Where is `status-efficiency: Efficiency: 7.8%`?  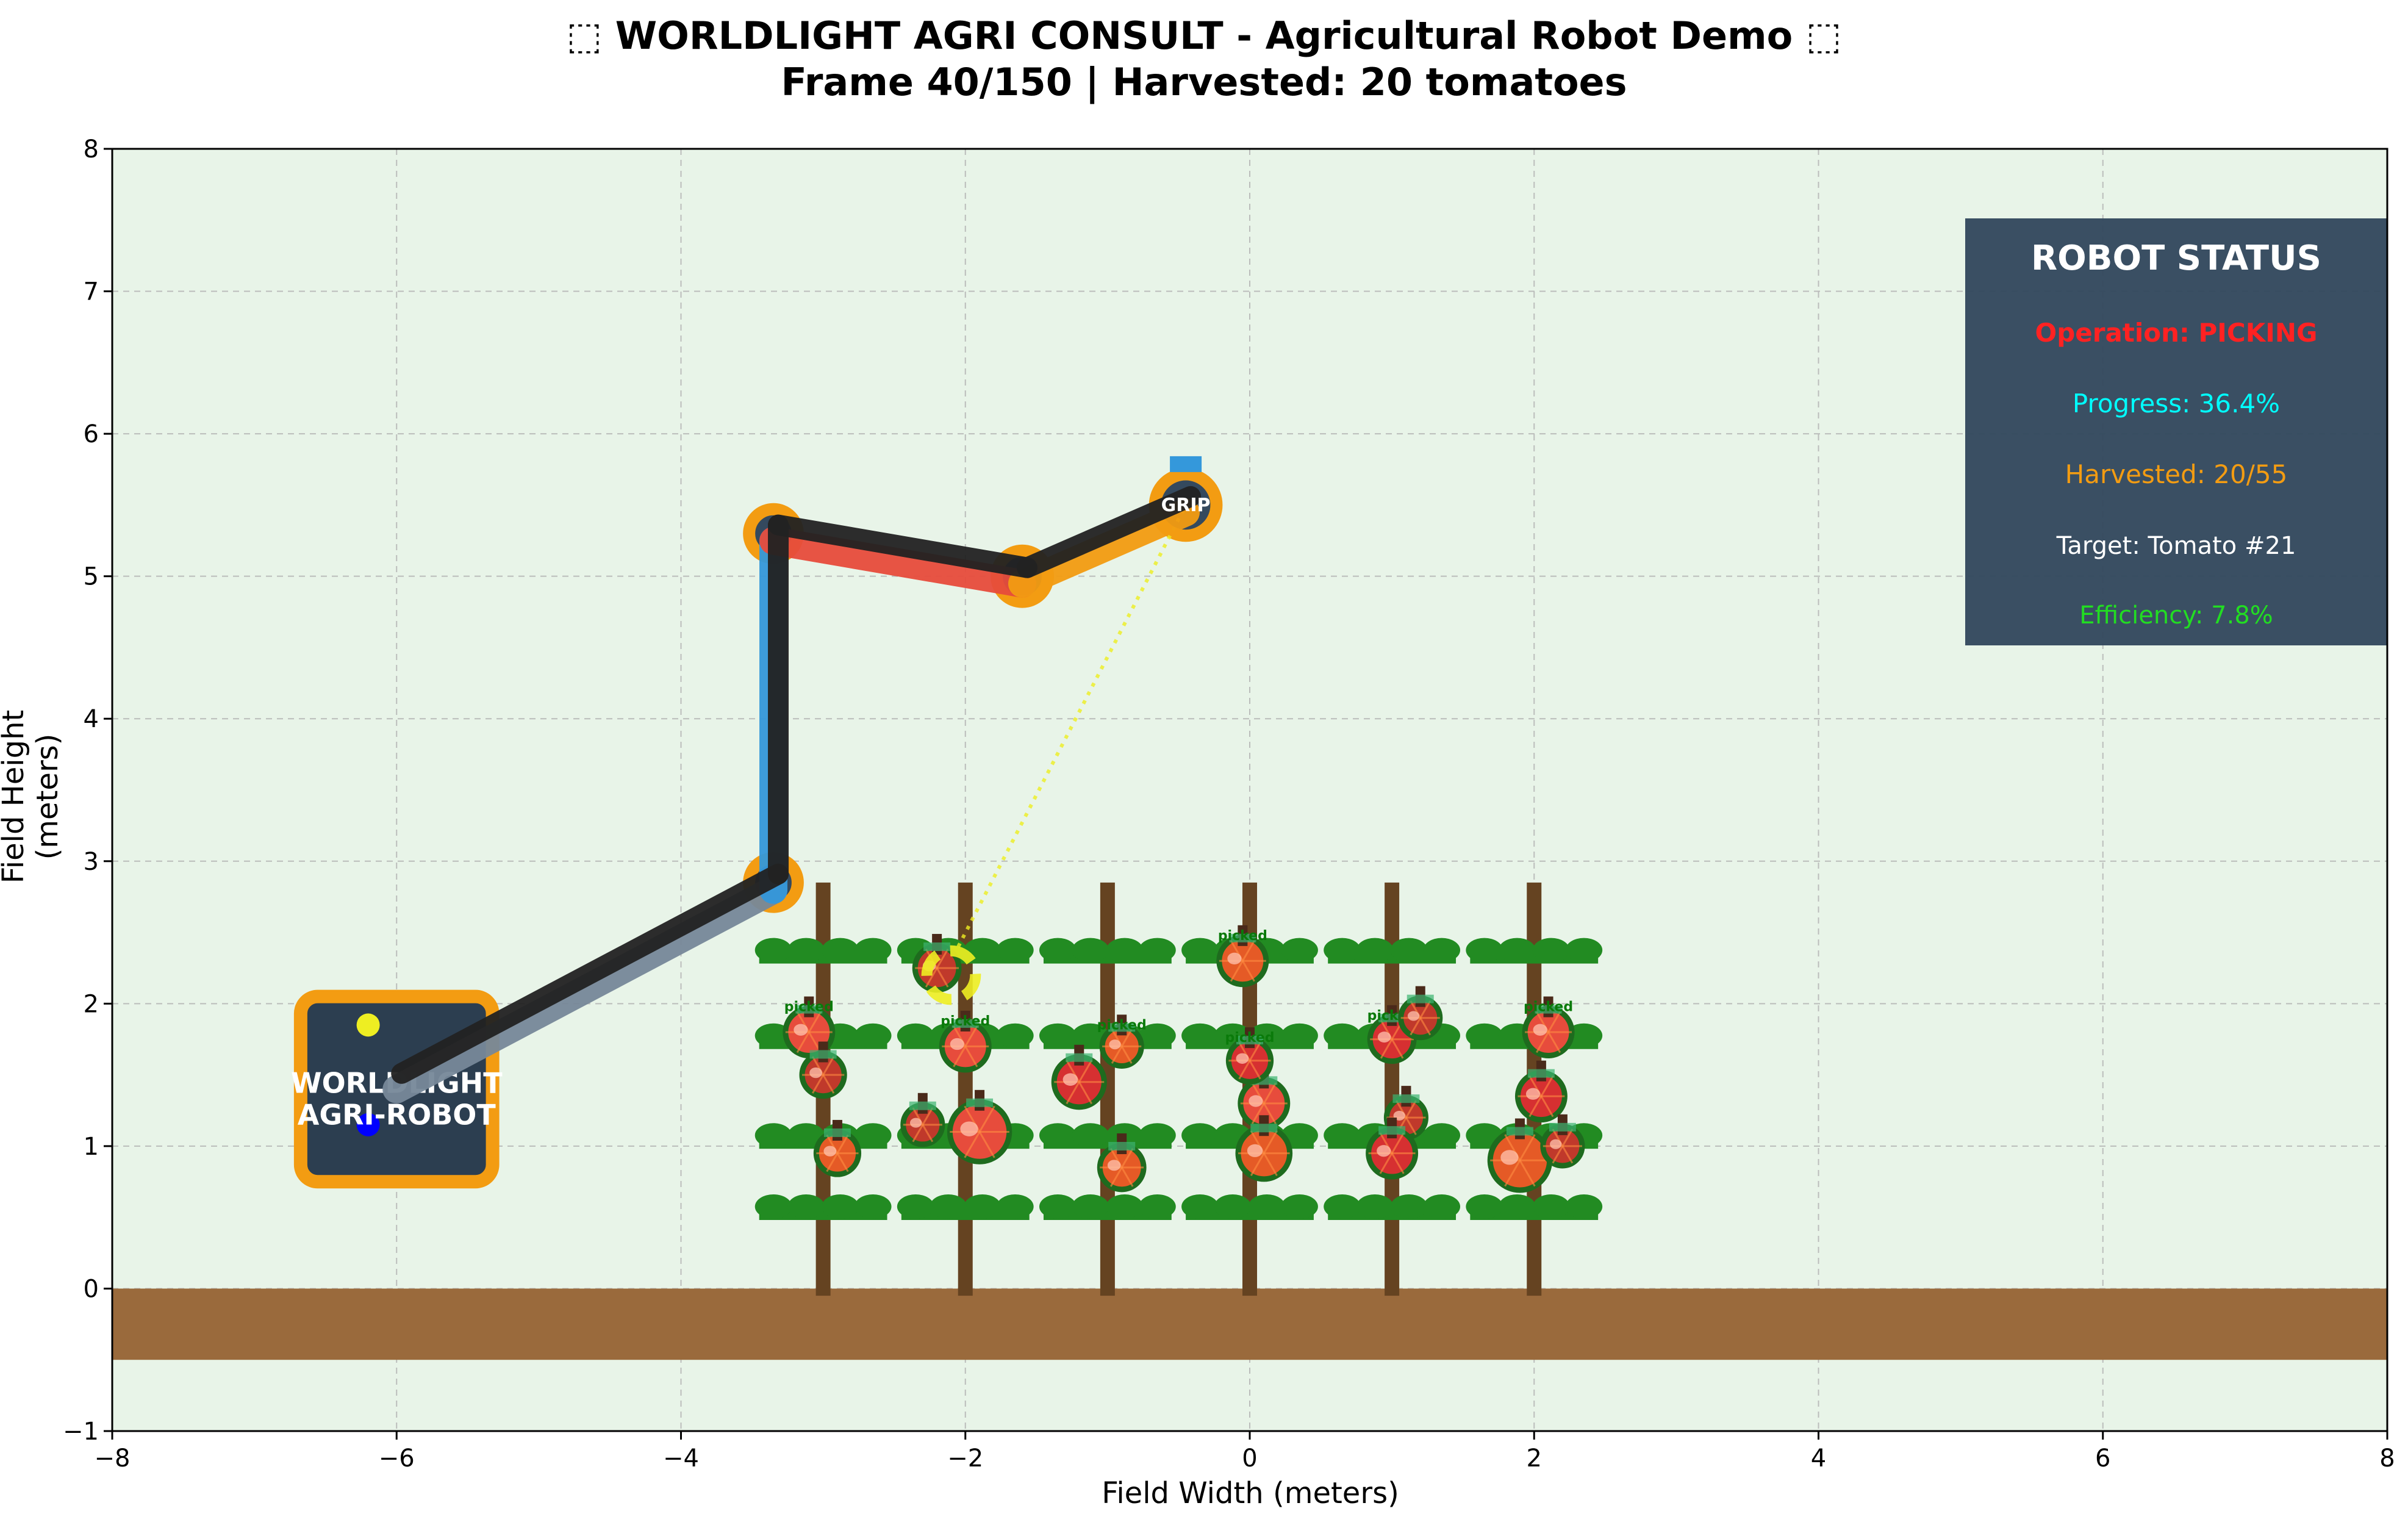
status-efficiency: Efficiency: 7.8% is located at coordinates (2176, 615).